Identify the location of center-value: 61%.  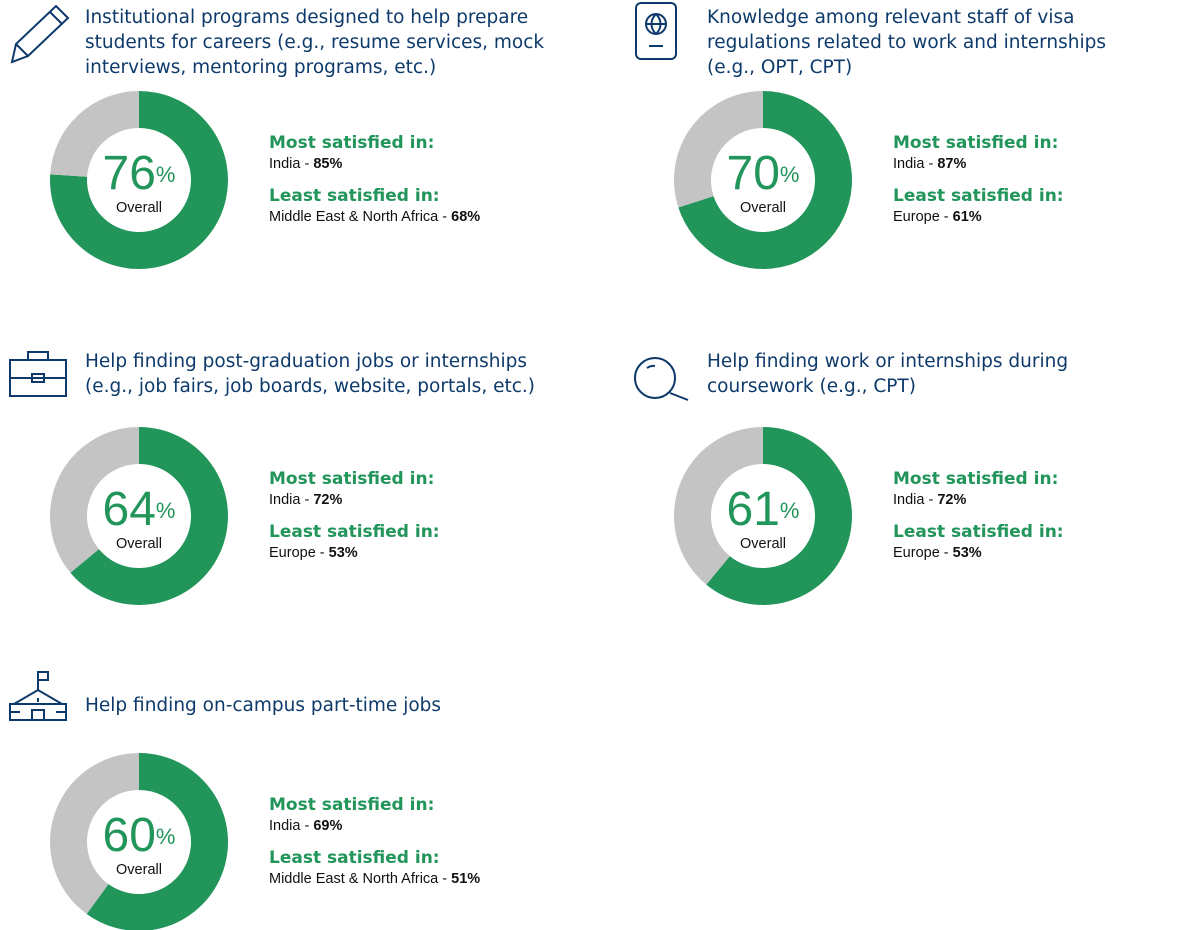
(763, 509).